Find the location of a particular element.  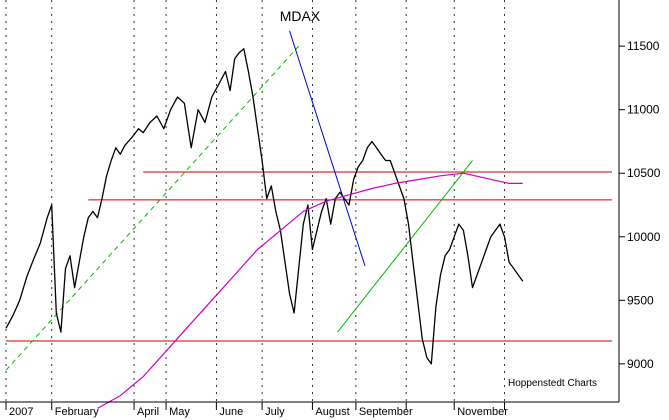

y-tick-label: 10500 is located at coordinates (644, 173).